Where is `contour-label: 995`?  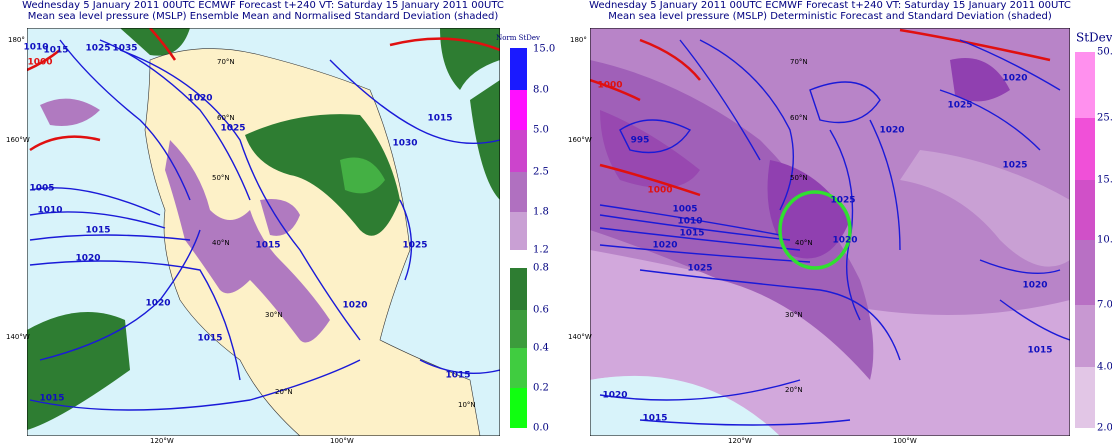 contour-label: 995 is located at coordinates (640, 141).